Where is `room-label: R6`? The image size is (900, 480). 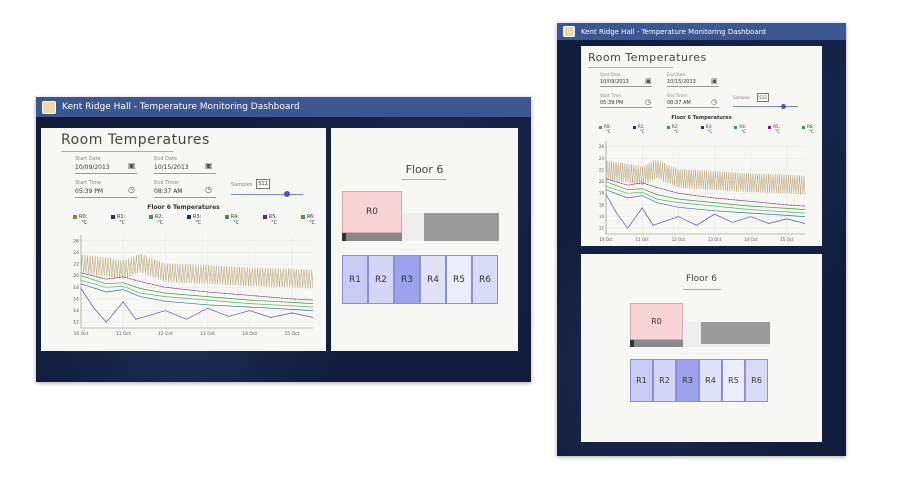 room-label: R6 is located at coordinates (485, 279).